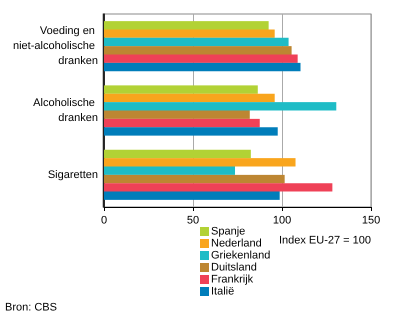  What do you see at coordinates (193, 220) in the screenshot?
I see `x-tick-label: 50` at bounding box center [193, 220].